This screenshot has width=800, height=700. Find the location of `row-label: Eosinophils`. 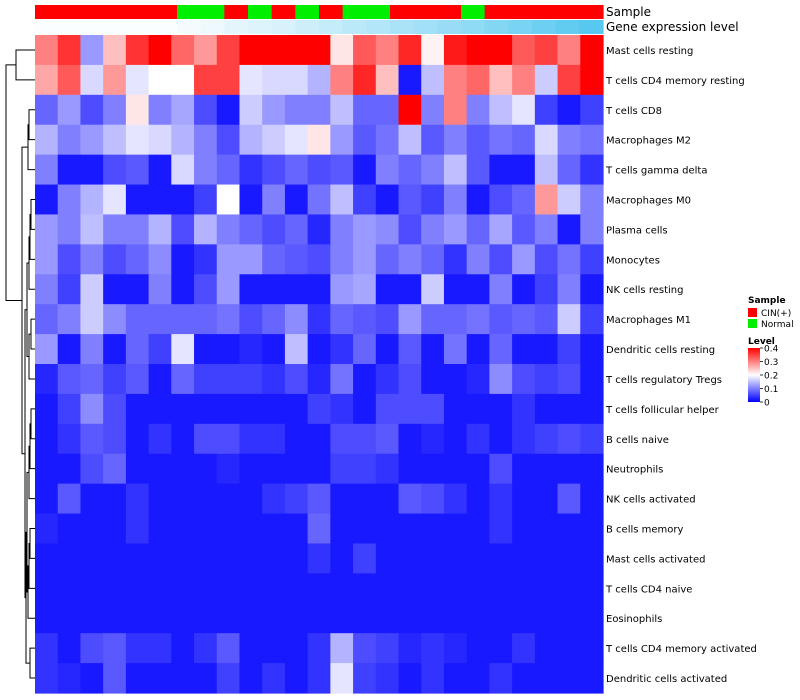

row-label: Eosinophils is located at coordinates (634, 619).